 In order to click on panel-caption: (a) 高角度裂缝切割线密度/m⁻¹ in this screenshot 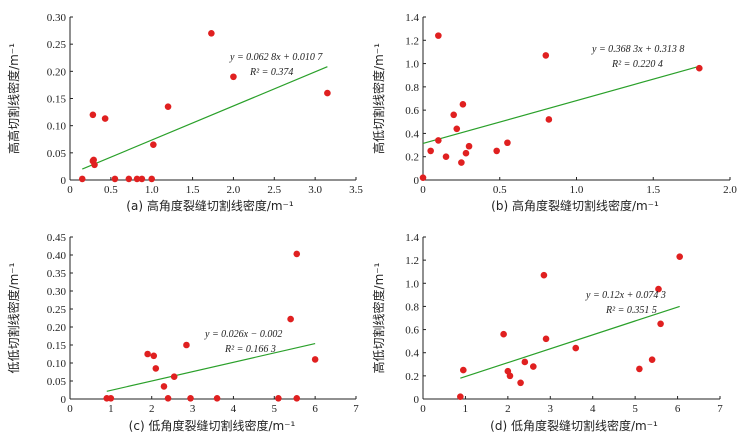, I will do `click(210, 205)`.